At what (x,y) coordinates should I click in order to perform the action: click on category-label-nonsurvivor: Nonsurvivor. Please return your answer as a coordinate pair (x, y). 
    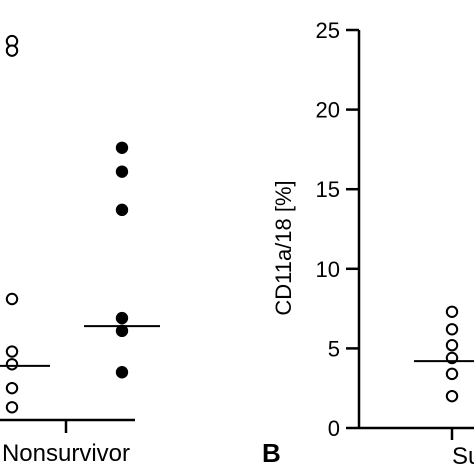
    Looking at the image, I should click on (66, 453).